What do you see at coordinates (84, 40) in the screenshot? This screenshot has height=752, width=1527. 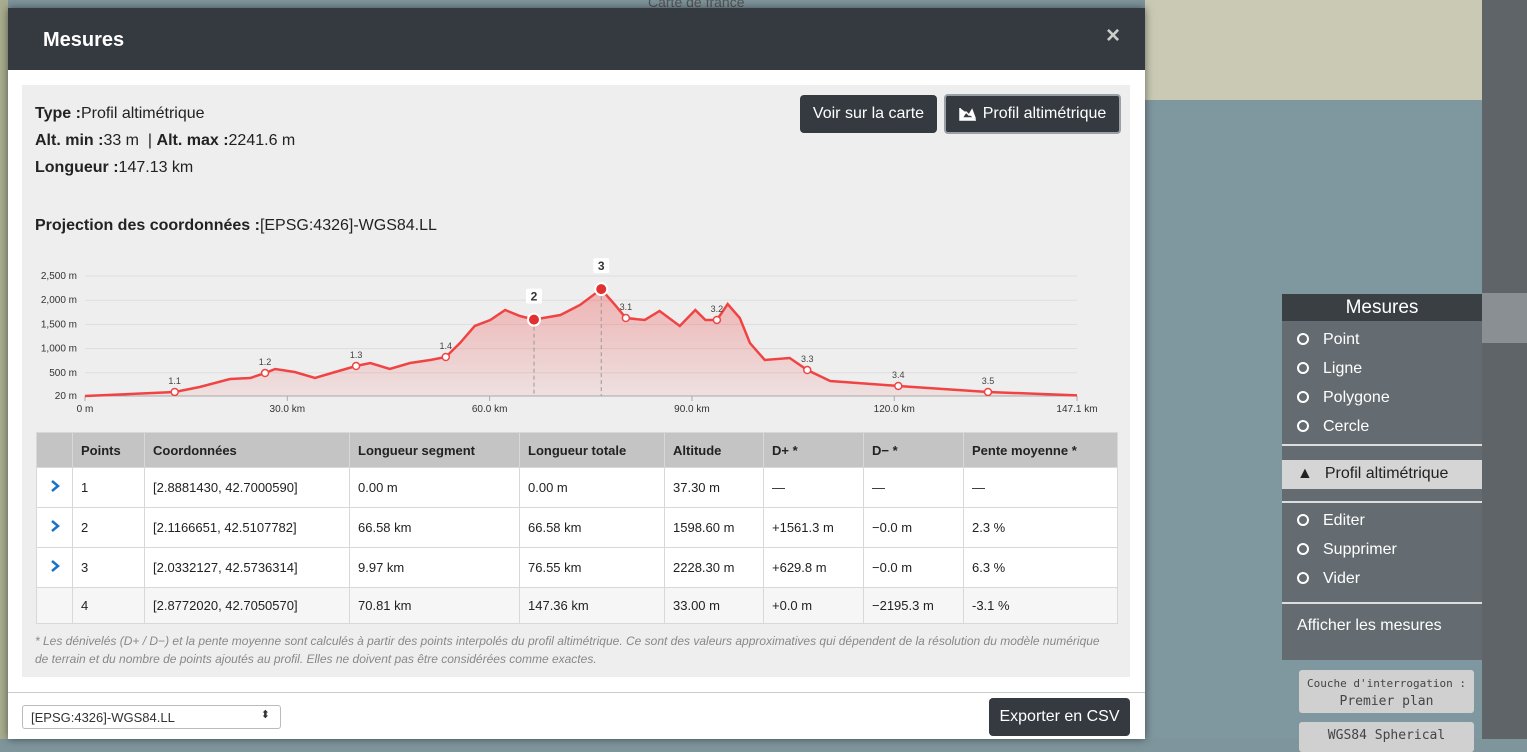 I see `modal-title: Mesures` at bounding box center [84, 40].